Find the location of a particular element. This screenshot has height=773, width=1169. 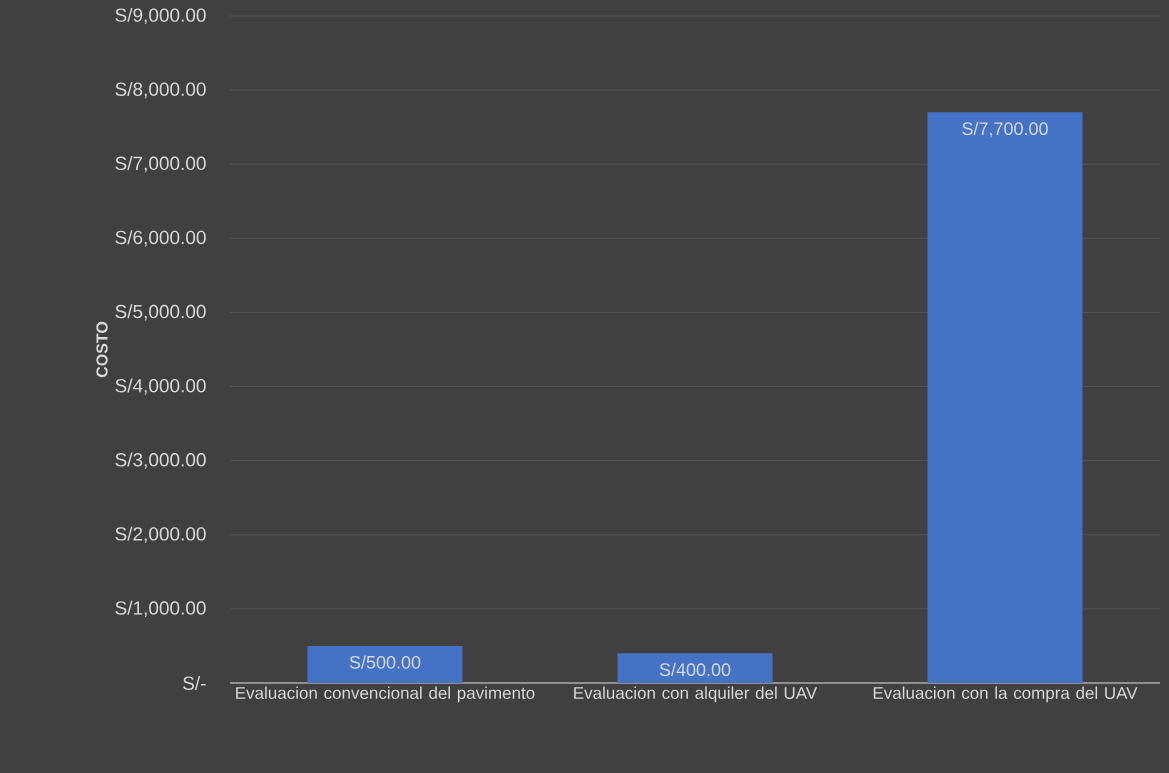

y-tick-label: S/9,000.00 is located at coordinates (160, 16).